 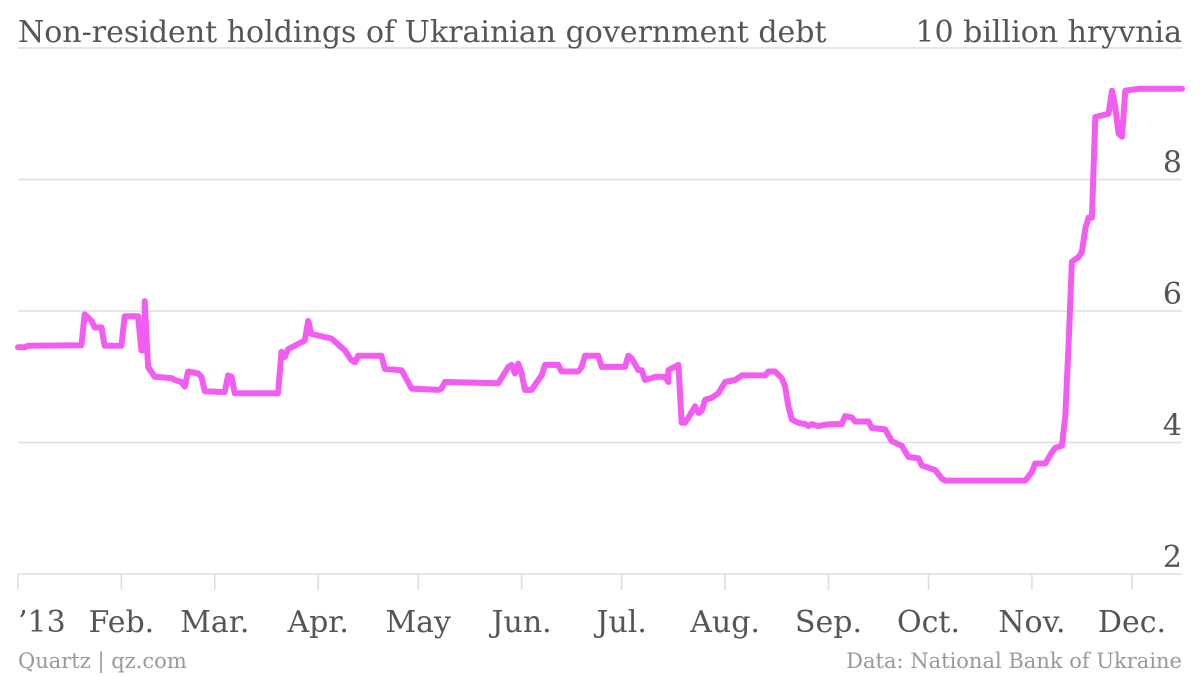 What do you see at coordinates (1014, 661) in the screenshot?
I see `footer-source: Data: National Bank of Ukraine` at bounding box center [1014, 661].